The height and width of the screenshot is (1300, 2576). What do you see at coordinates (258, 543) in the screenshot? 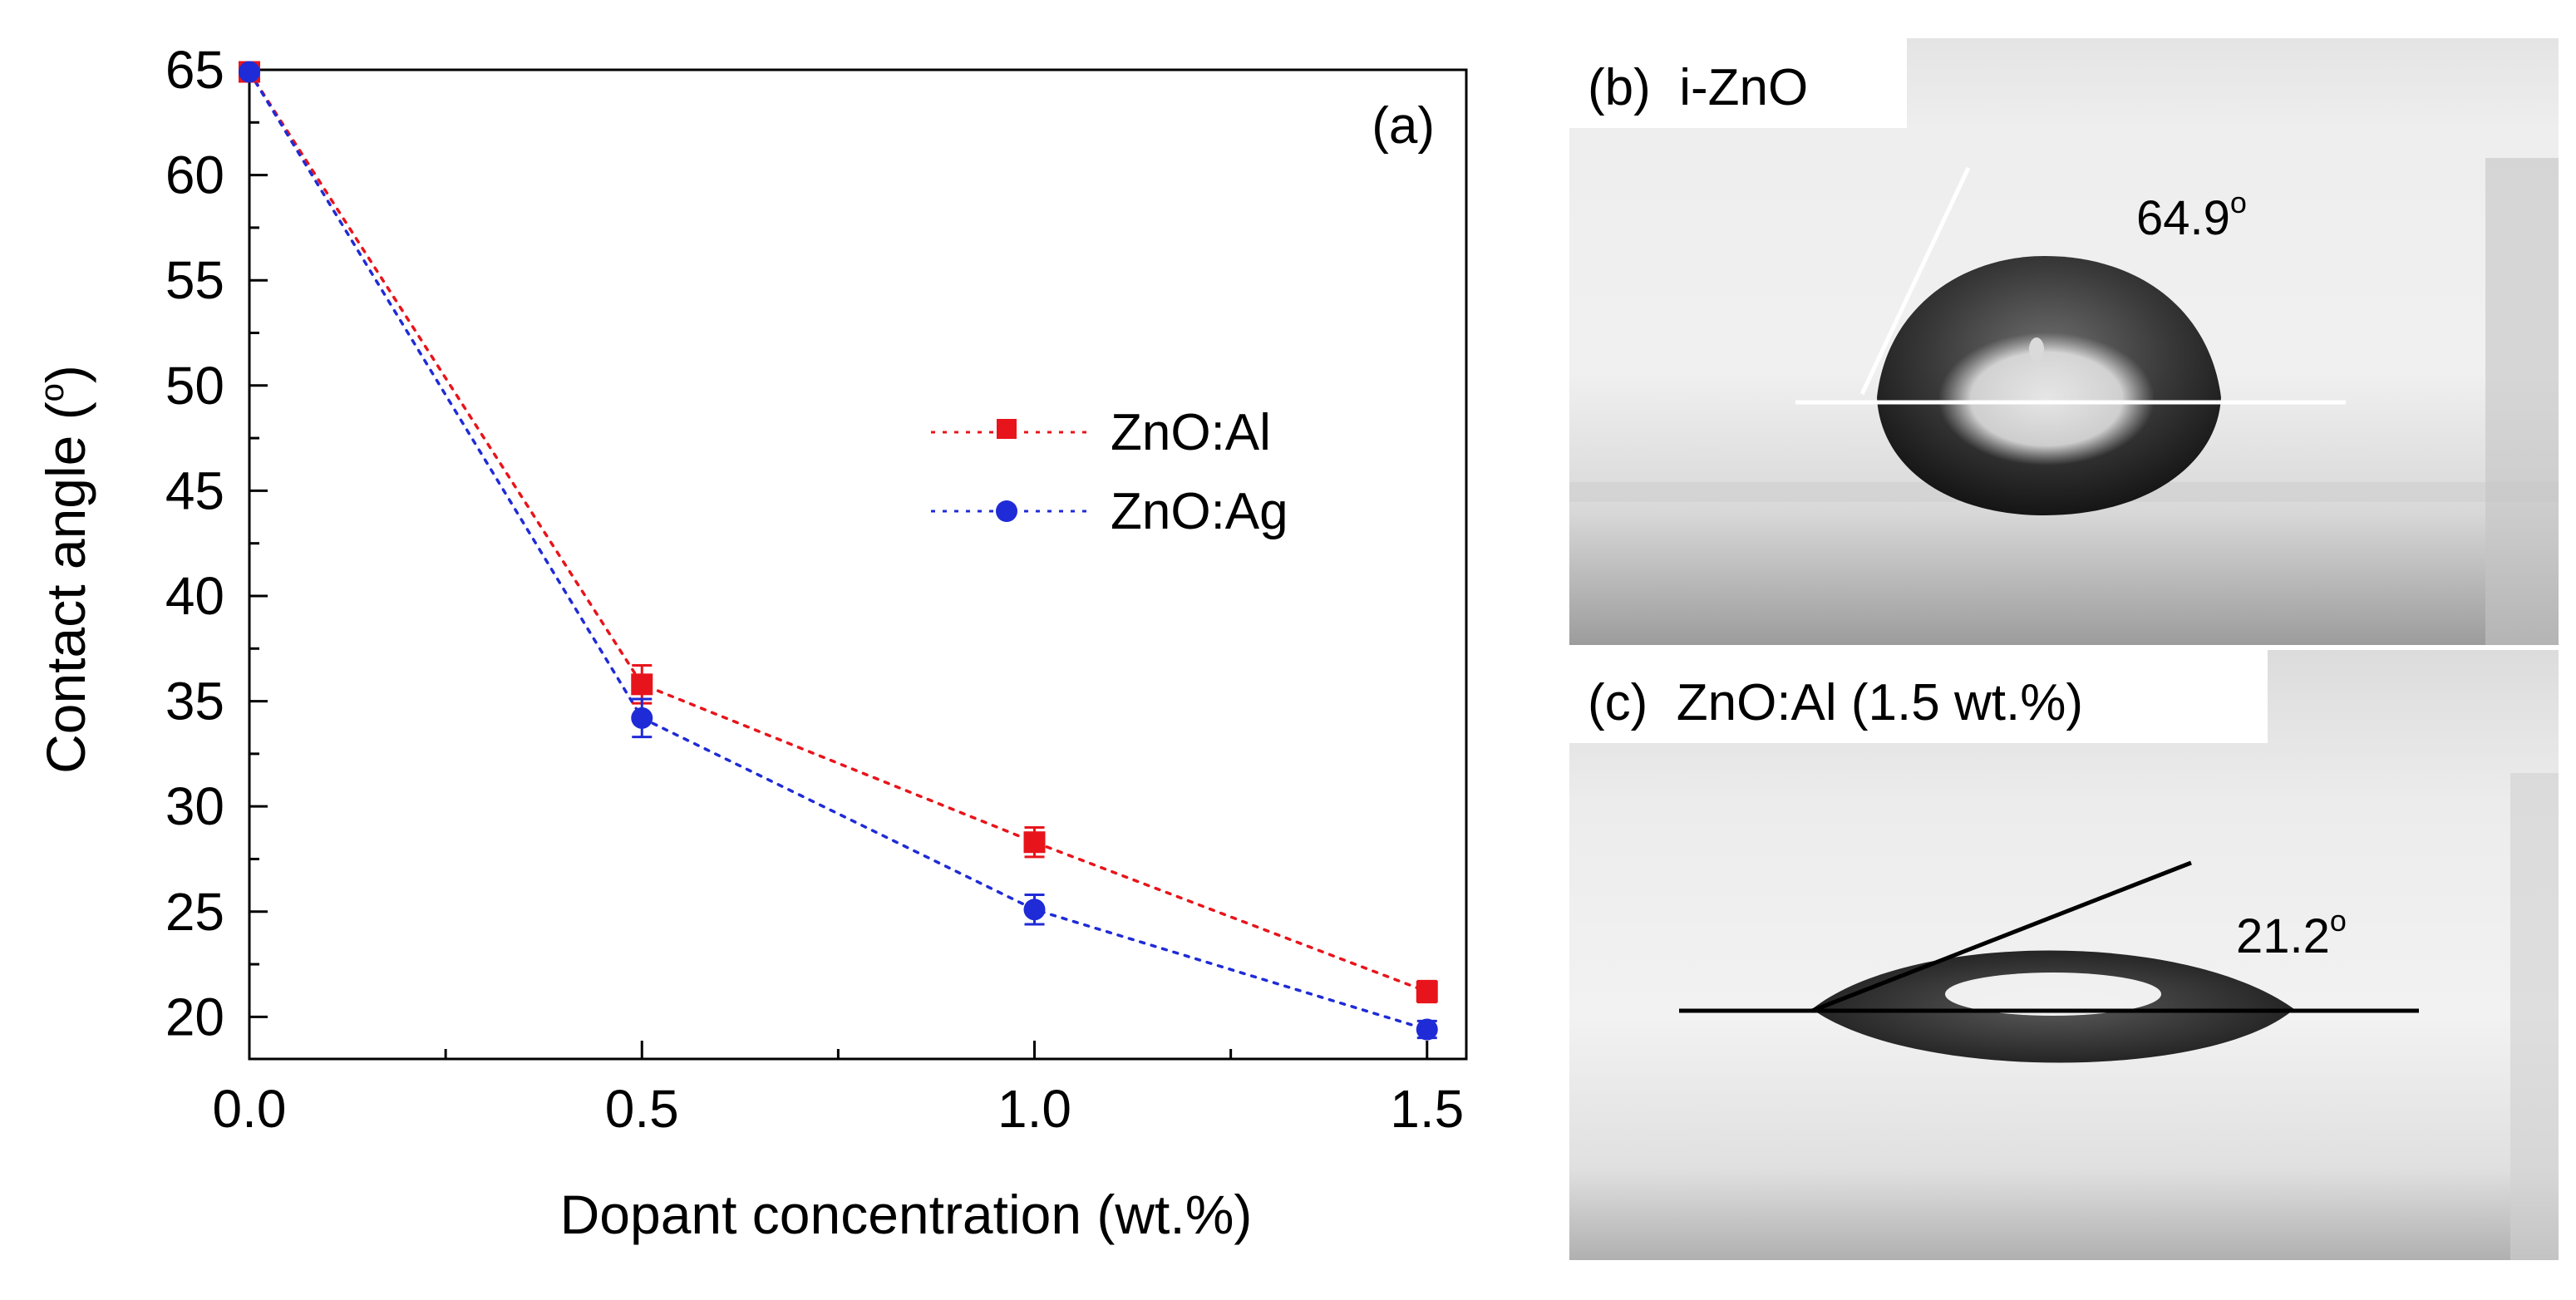
I see `y-axis-ticks` at bounding box center [258, 543].